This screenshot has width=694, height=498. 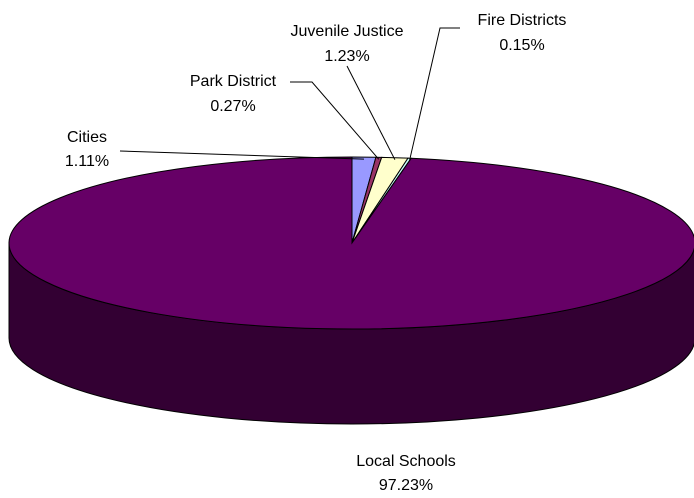 What do you see at coordinates (522, 20) in the screenshot?
I see `slice-name-fire-districts: Fire Districts` at bounding box center [522, 20].